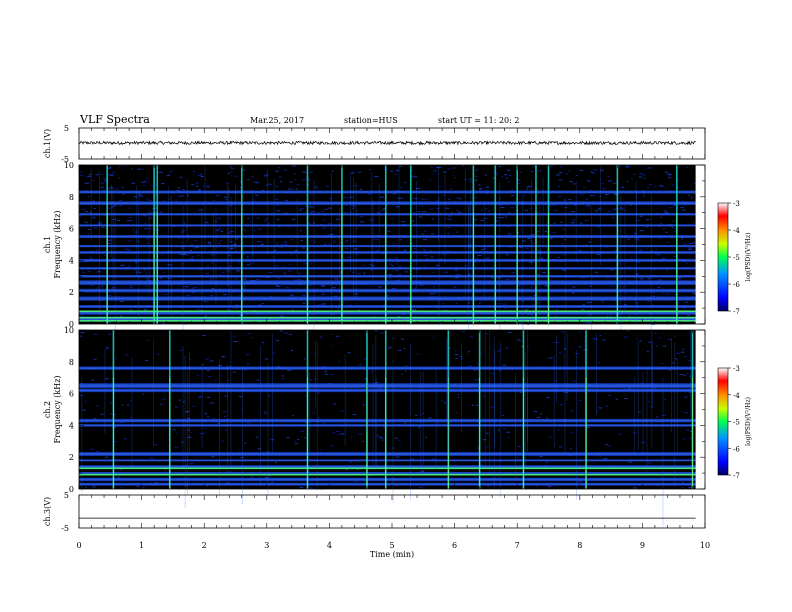  What do you see at coordinates (469, 249) in the screenshot?
I see `spectrogram-ch1-striation` at bounding box center [469, 249].